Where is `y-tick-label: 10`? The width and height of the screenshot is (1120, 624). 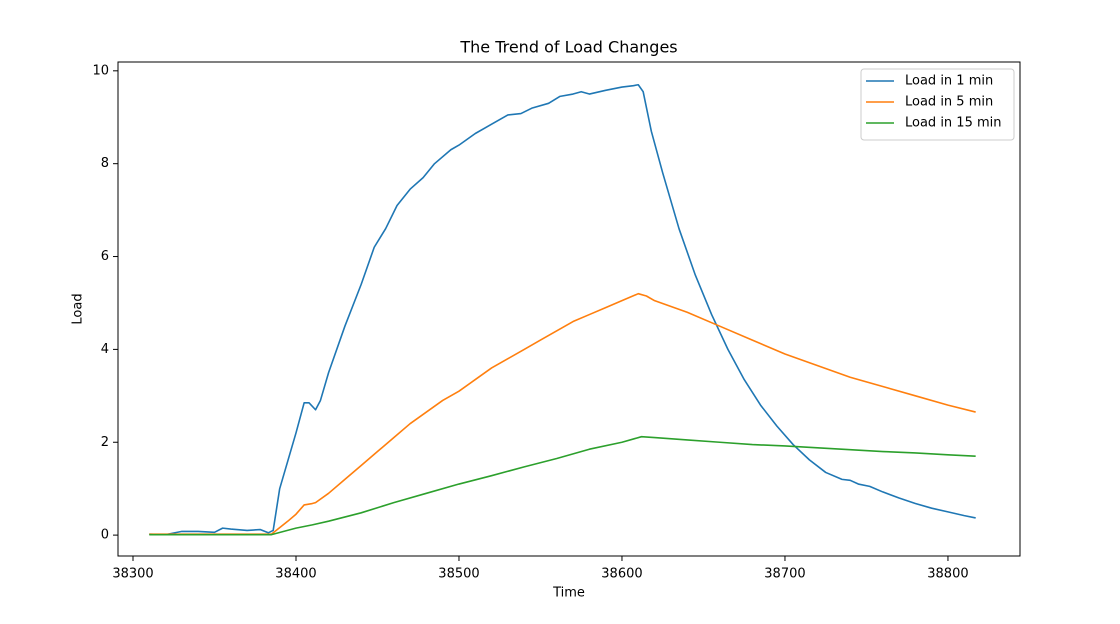 y-tick-label: 10 is located at coordinates (100, 70).